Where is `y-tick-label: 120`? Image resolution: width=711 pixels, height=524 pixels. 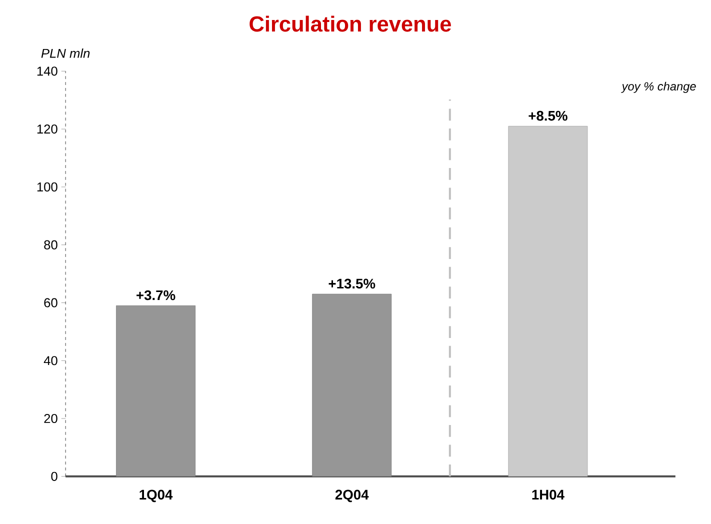
y-tick-label: 120 is located at coordinates (47, 129).